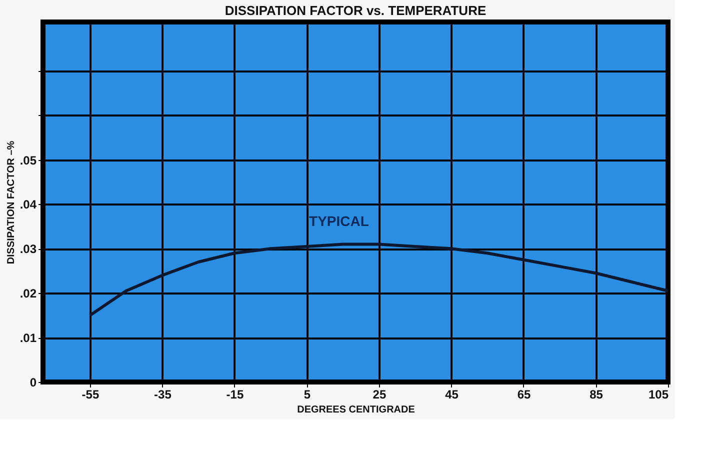 This screenshot has height=457, width=707. What do you see at coordinates (658, 395) in the screenshot?
I see `x-tick-label: 105` at bounding box center [658, 395].